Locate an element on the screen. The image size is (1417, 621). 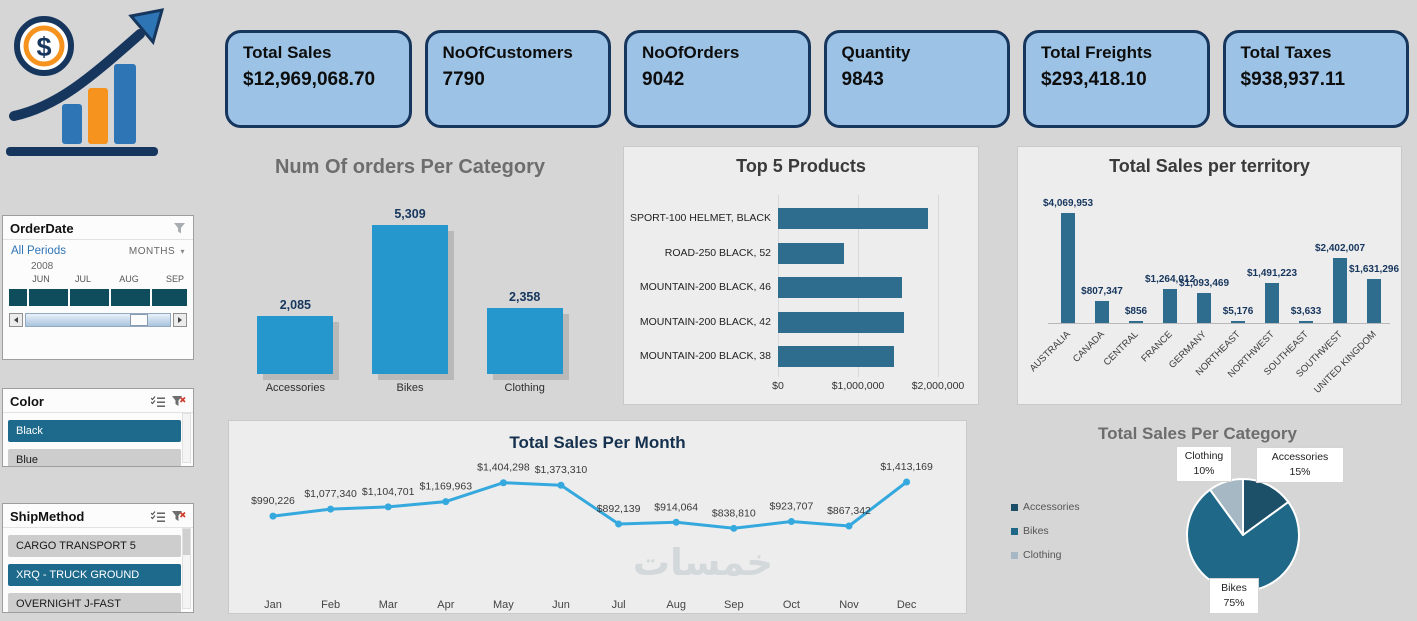
data-point-may is located at coordinates (503, 483).